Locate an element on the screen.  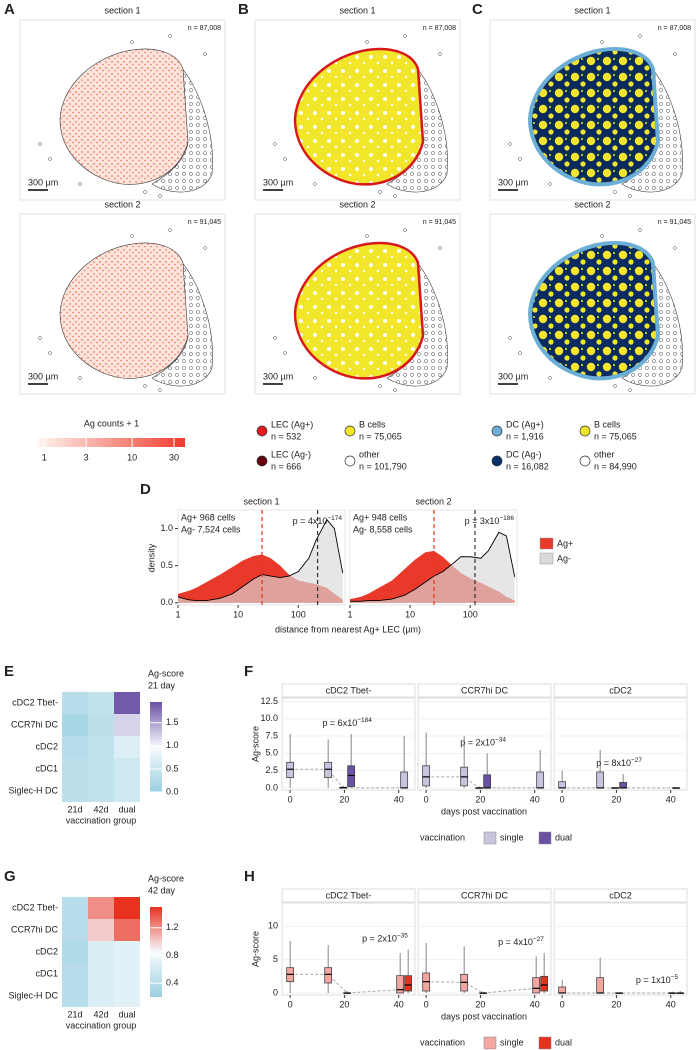
plot-frame is located at coordinates (620, 744).